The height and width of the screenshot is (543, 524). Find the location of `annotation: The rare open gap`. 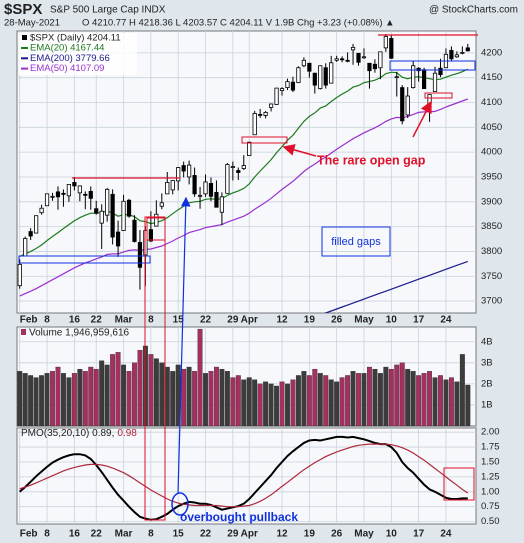

annotation: The rare open gap is located at coordinates (371, 160).